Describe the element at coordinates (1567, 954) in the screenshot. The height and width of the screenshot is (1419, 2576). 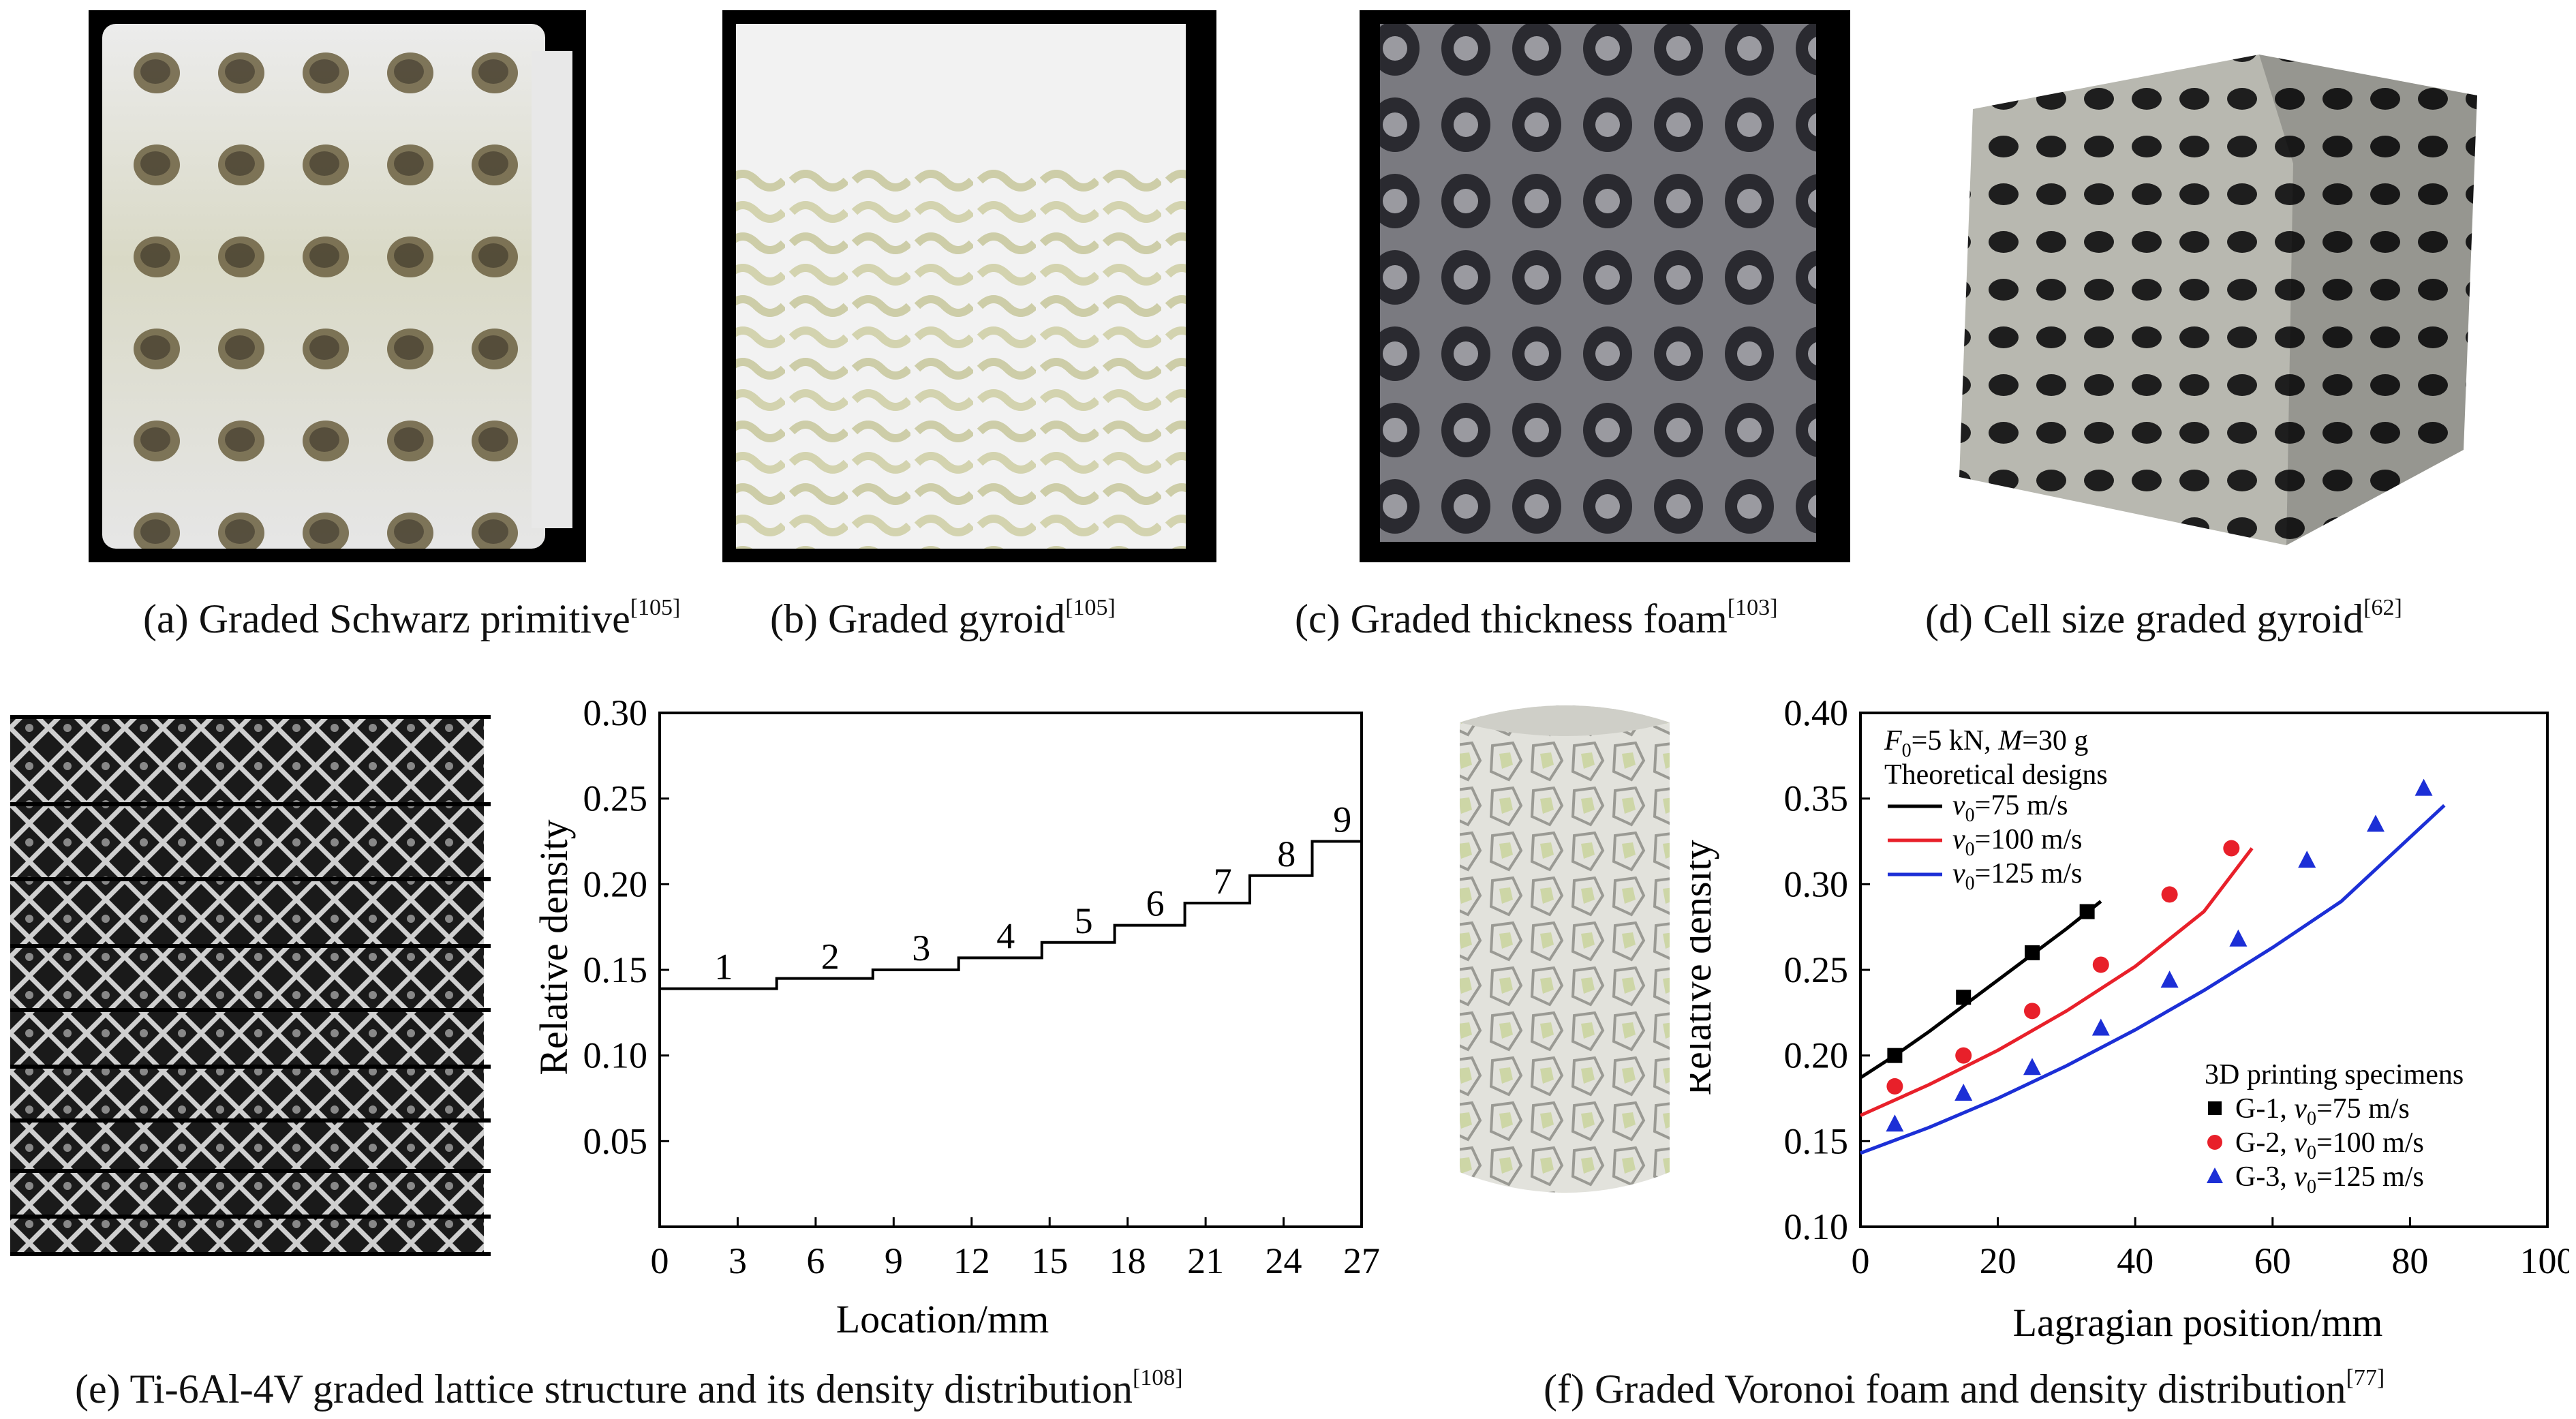
I see `voronoi-foam-image` at that location.